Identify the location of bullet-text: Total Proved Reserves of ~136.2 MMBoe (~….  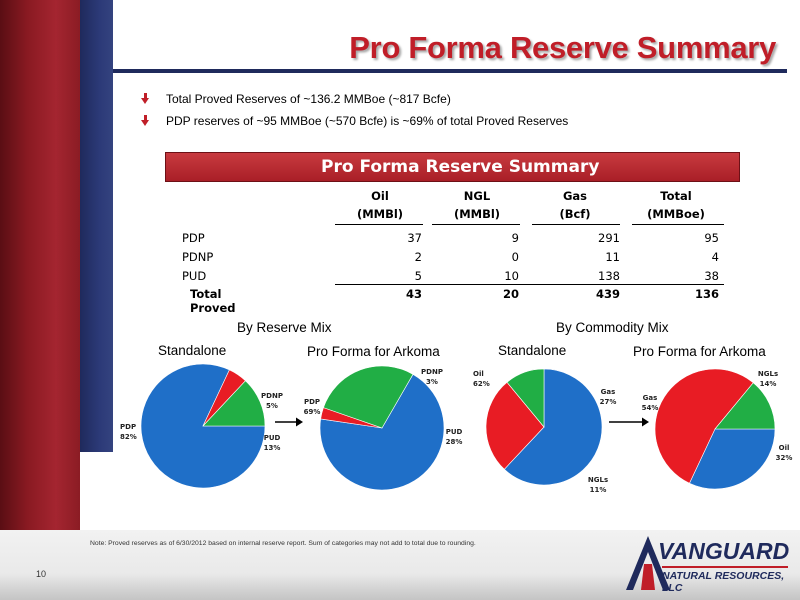
(308, 99).